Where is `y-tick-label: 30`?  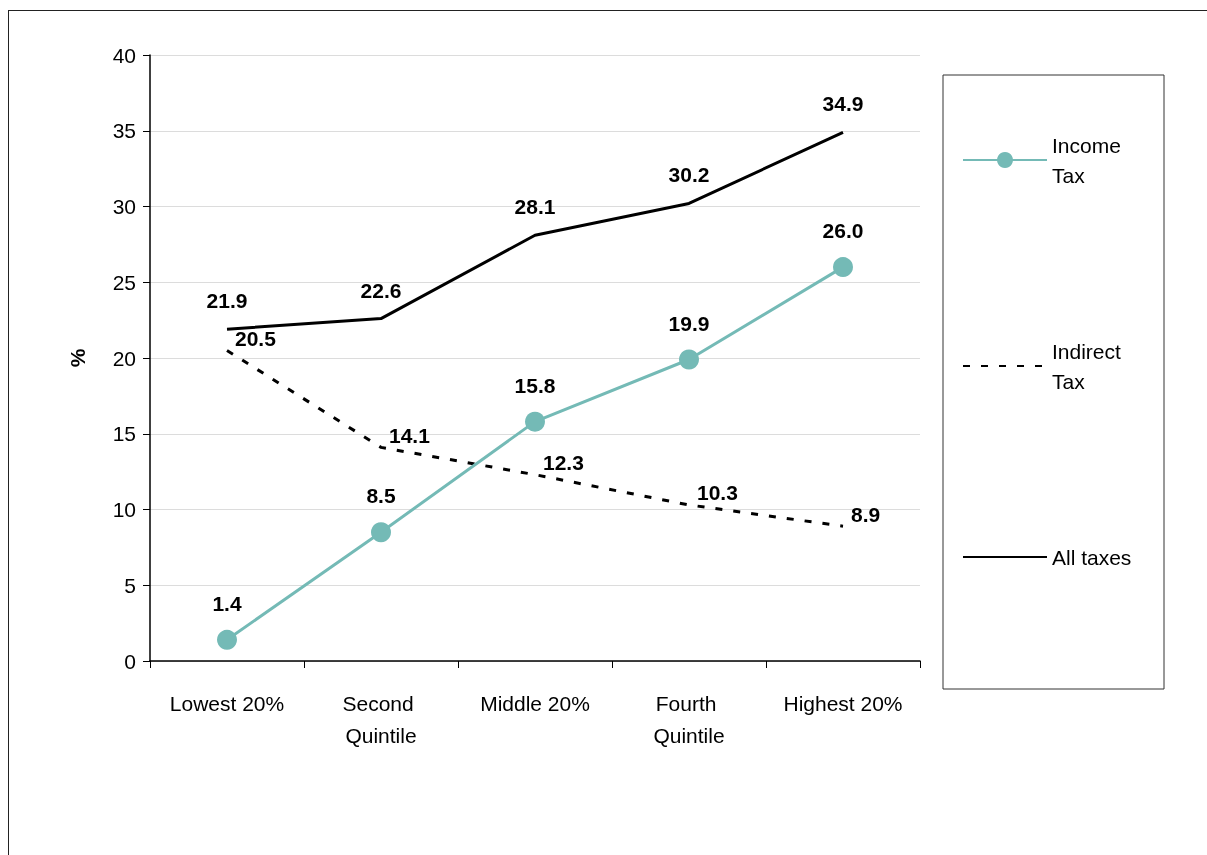
y-tick-label: 30 is located at coordinates (124, 206).